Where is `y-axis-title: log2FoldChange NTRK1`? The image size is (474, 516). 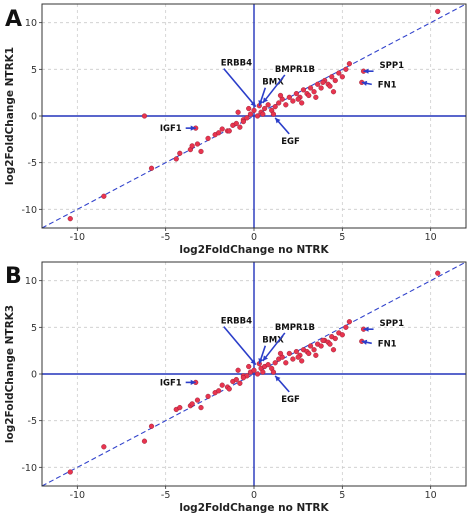 y-axis-title: log2FoldChange NTRK1 is located at coordinates (10, 116).